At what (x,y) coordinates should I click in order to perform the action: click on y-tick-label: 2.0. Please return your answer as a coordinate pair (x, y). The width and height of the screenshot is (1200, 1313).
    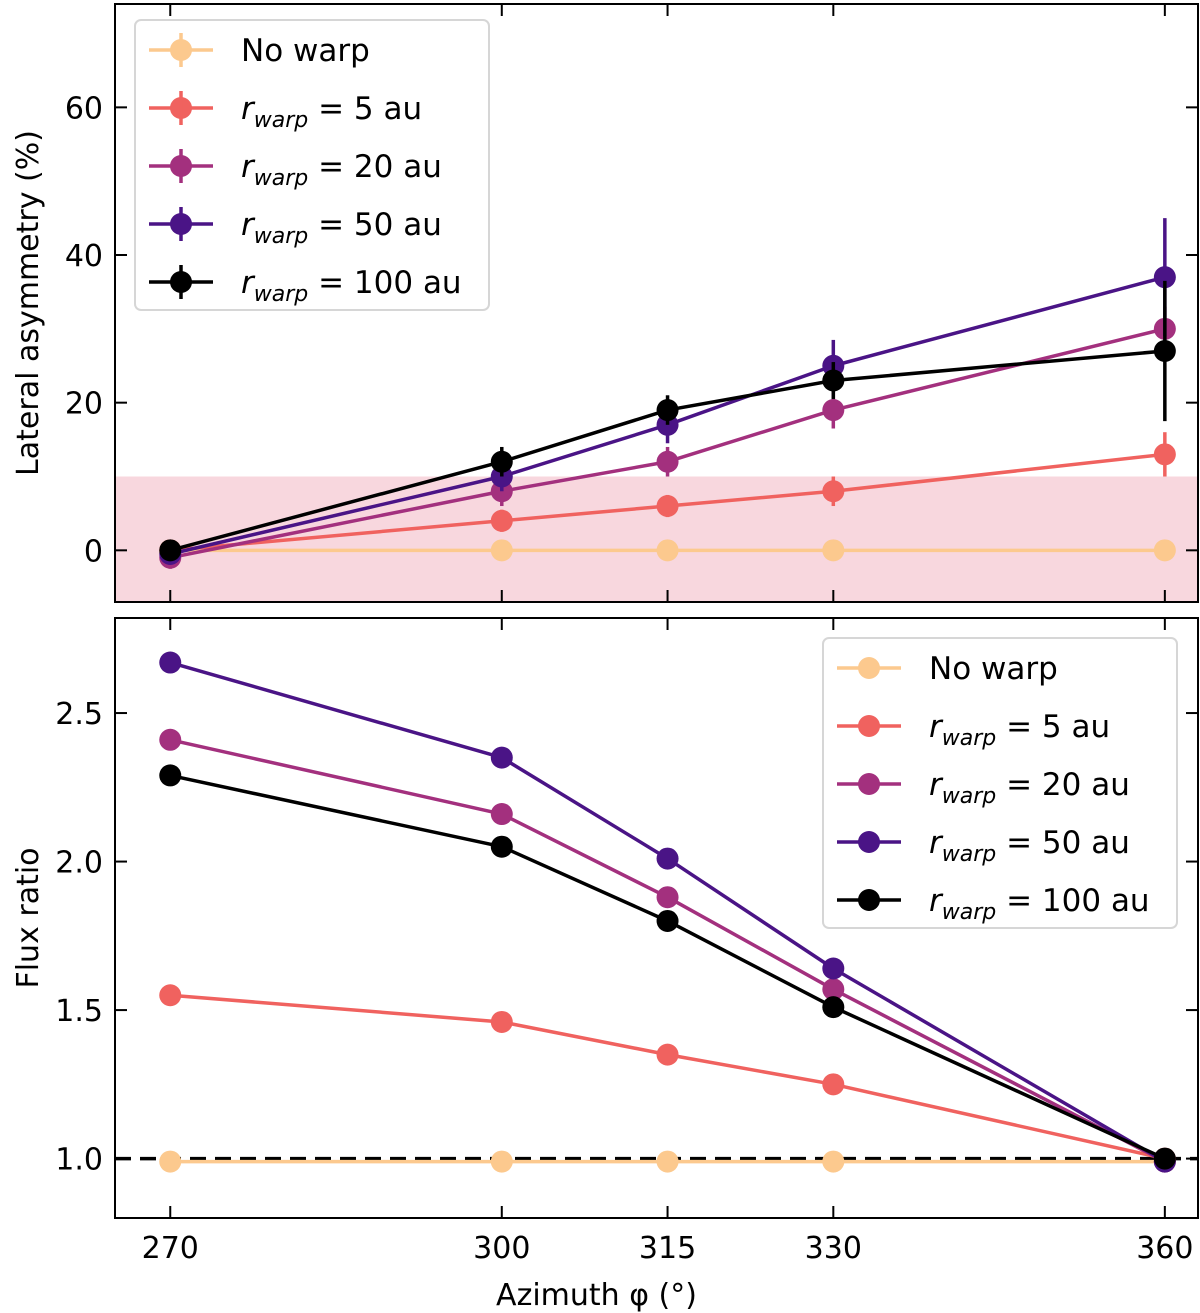
    Looking at the image, I should click on (79, 863).